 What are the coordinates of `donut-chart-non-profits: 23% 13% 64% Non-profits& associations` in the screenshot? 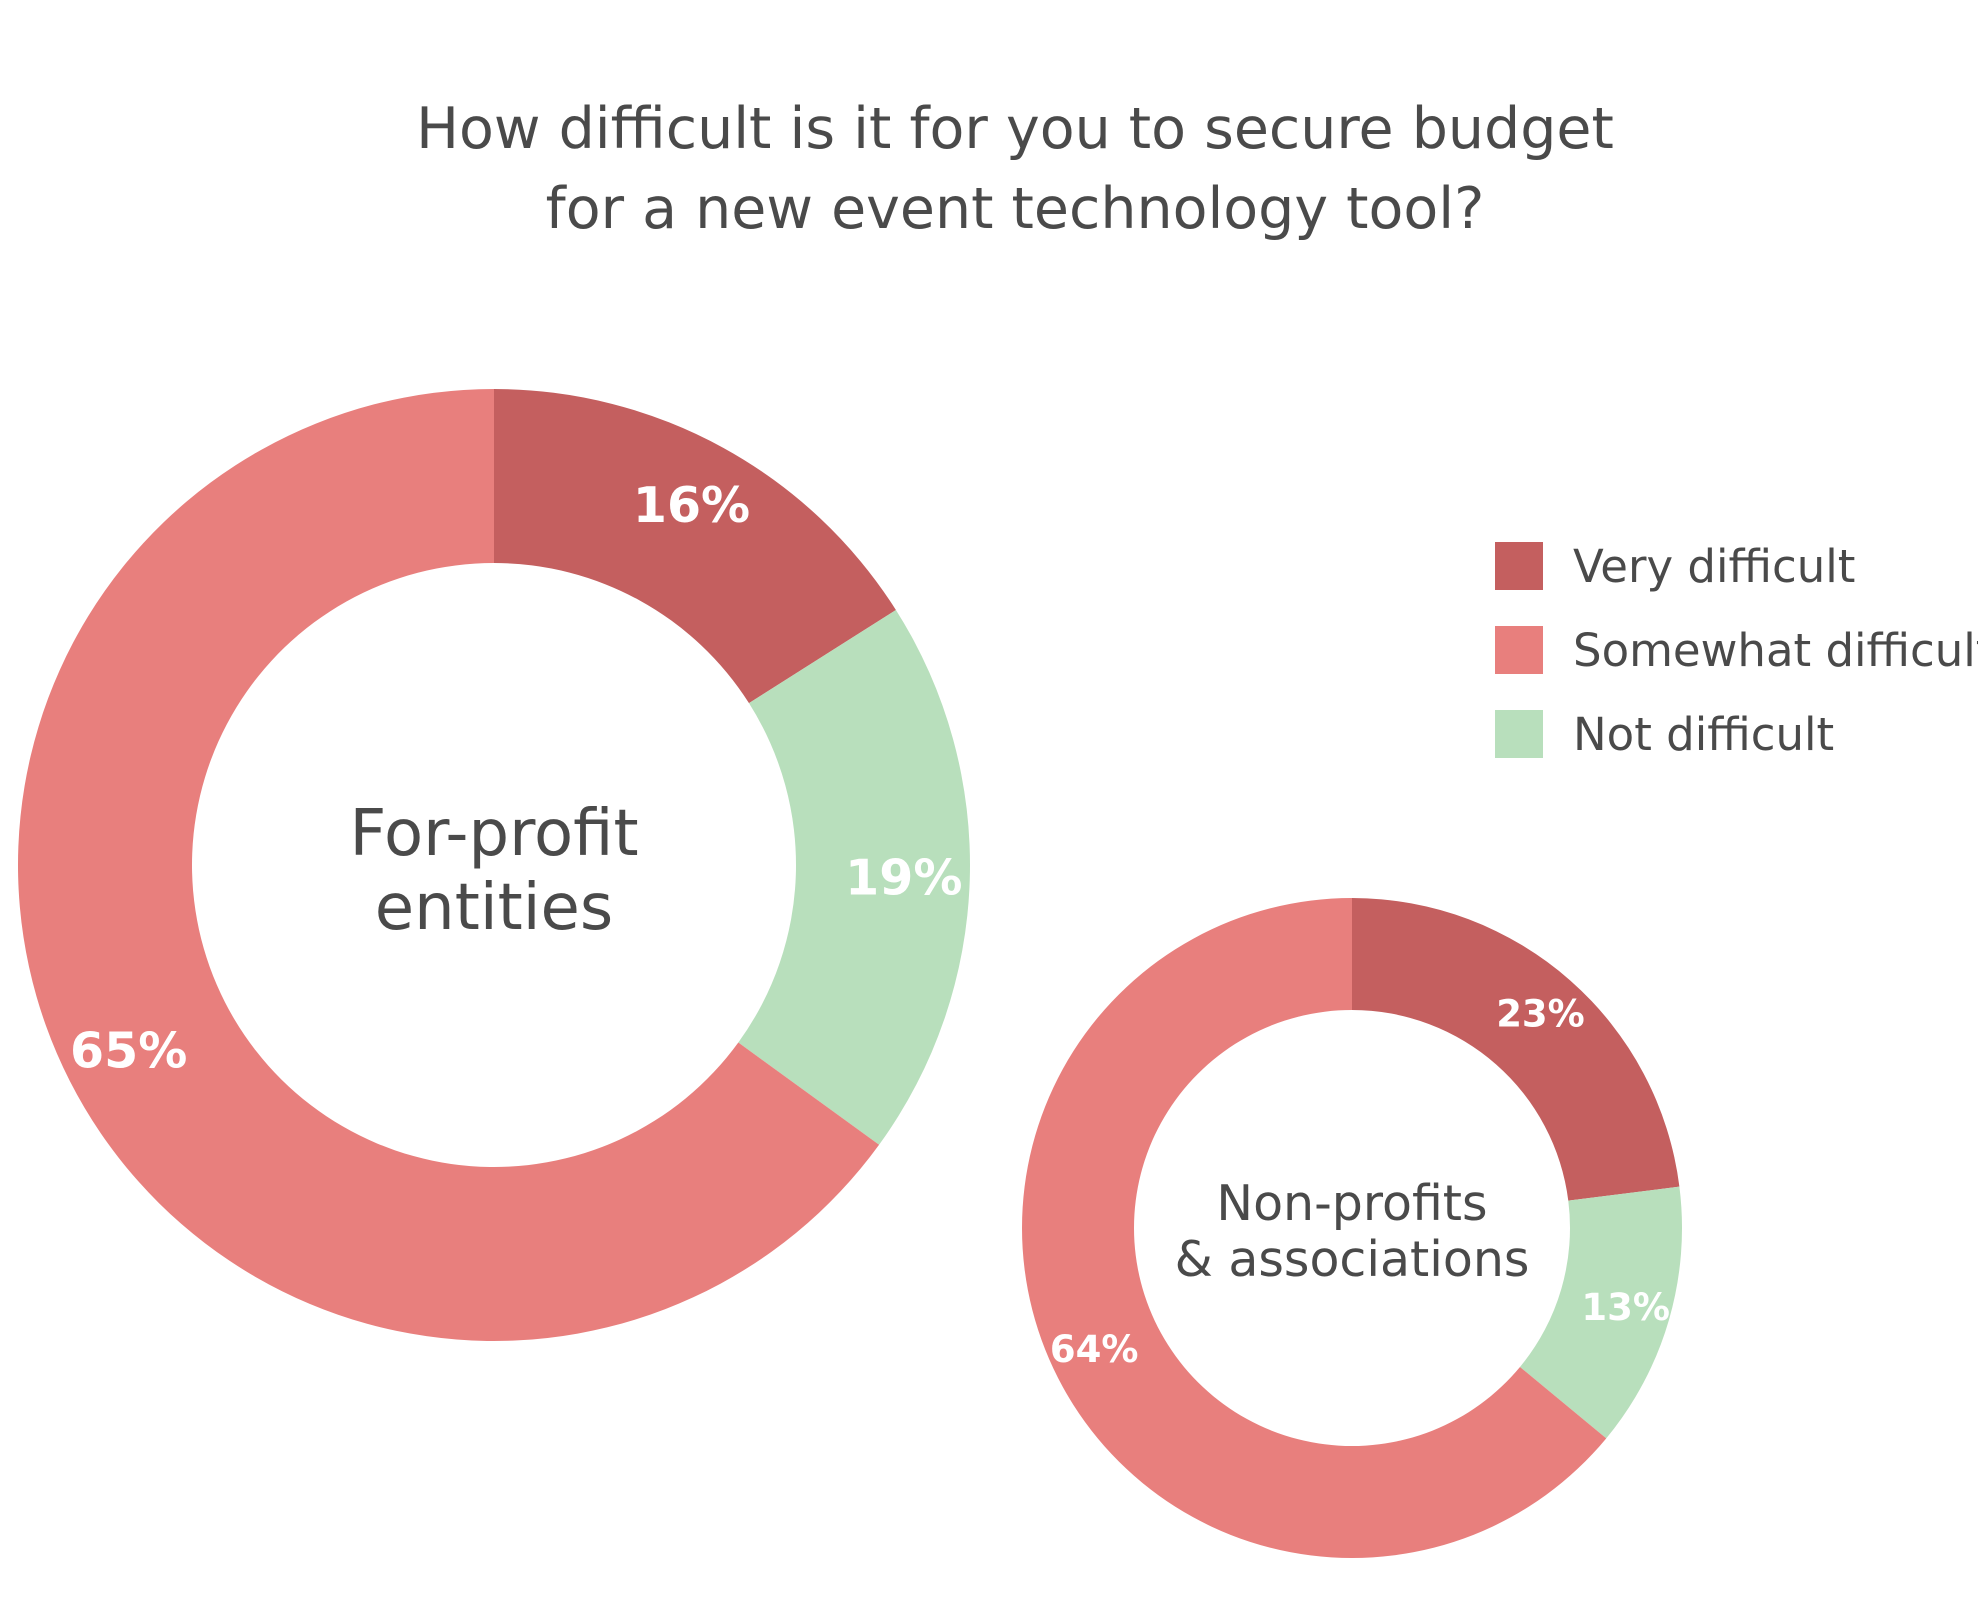 It's located at (1352, 1227).